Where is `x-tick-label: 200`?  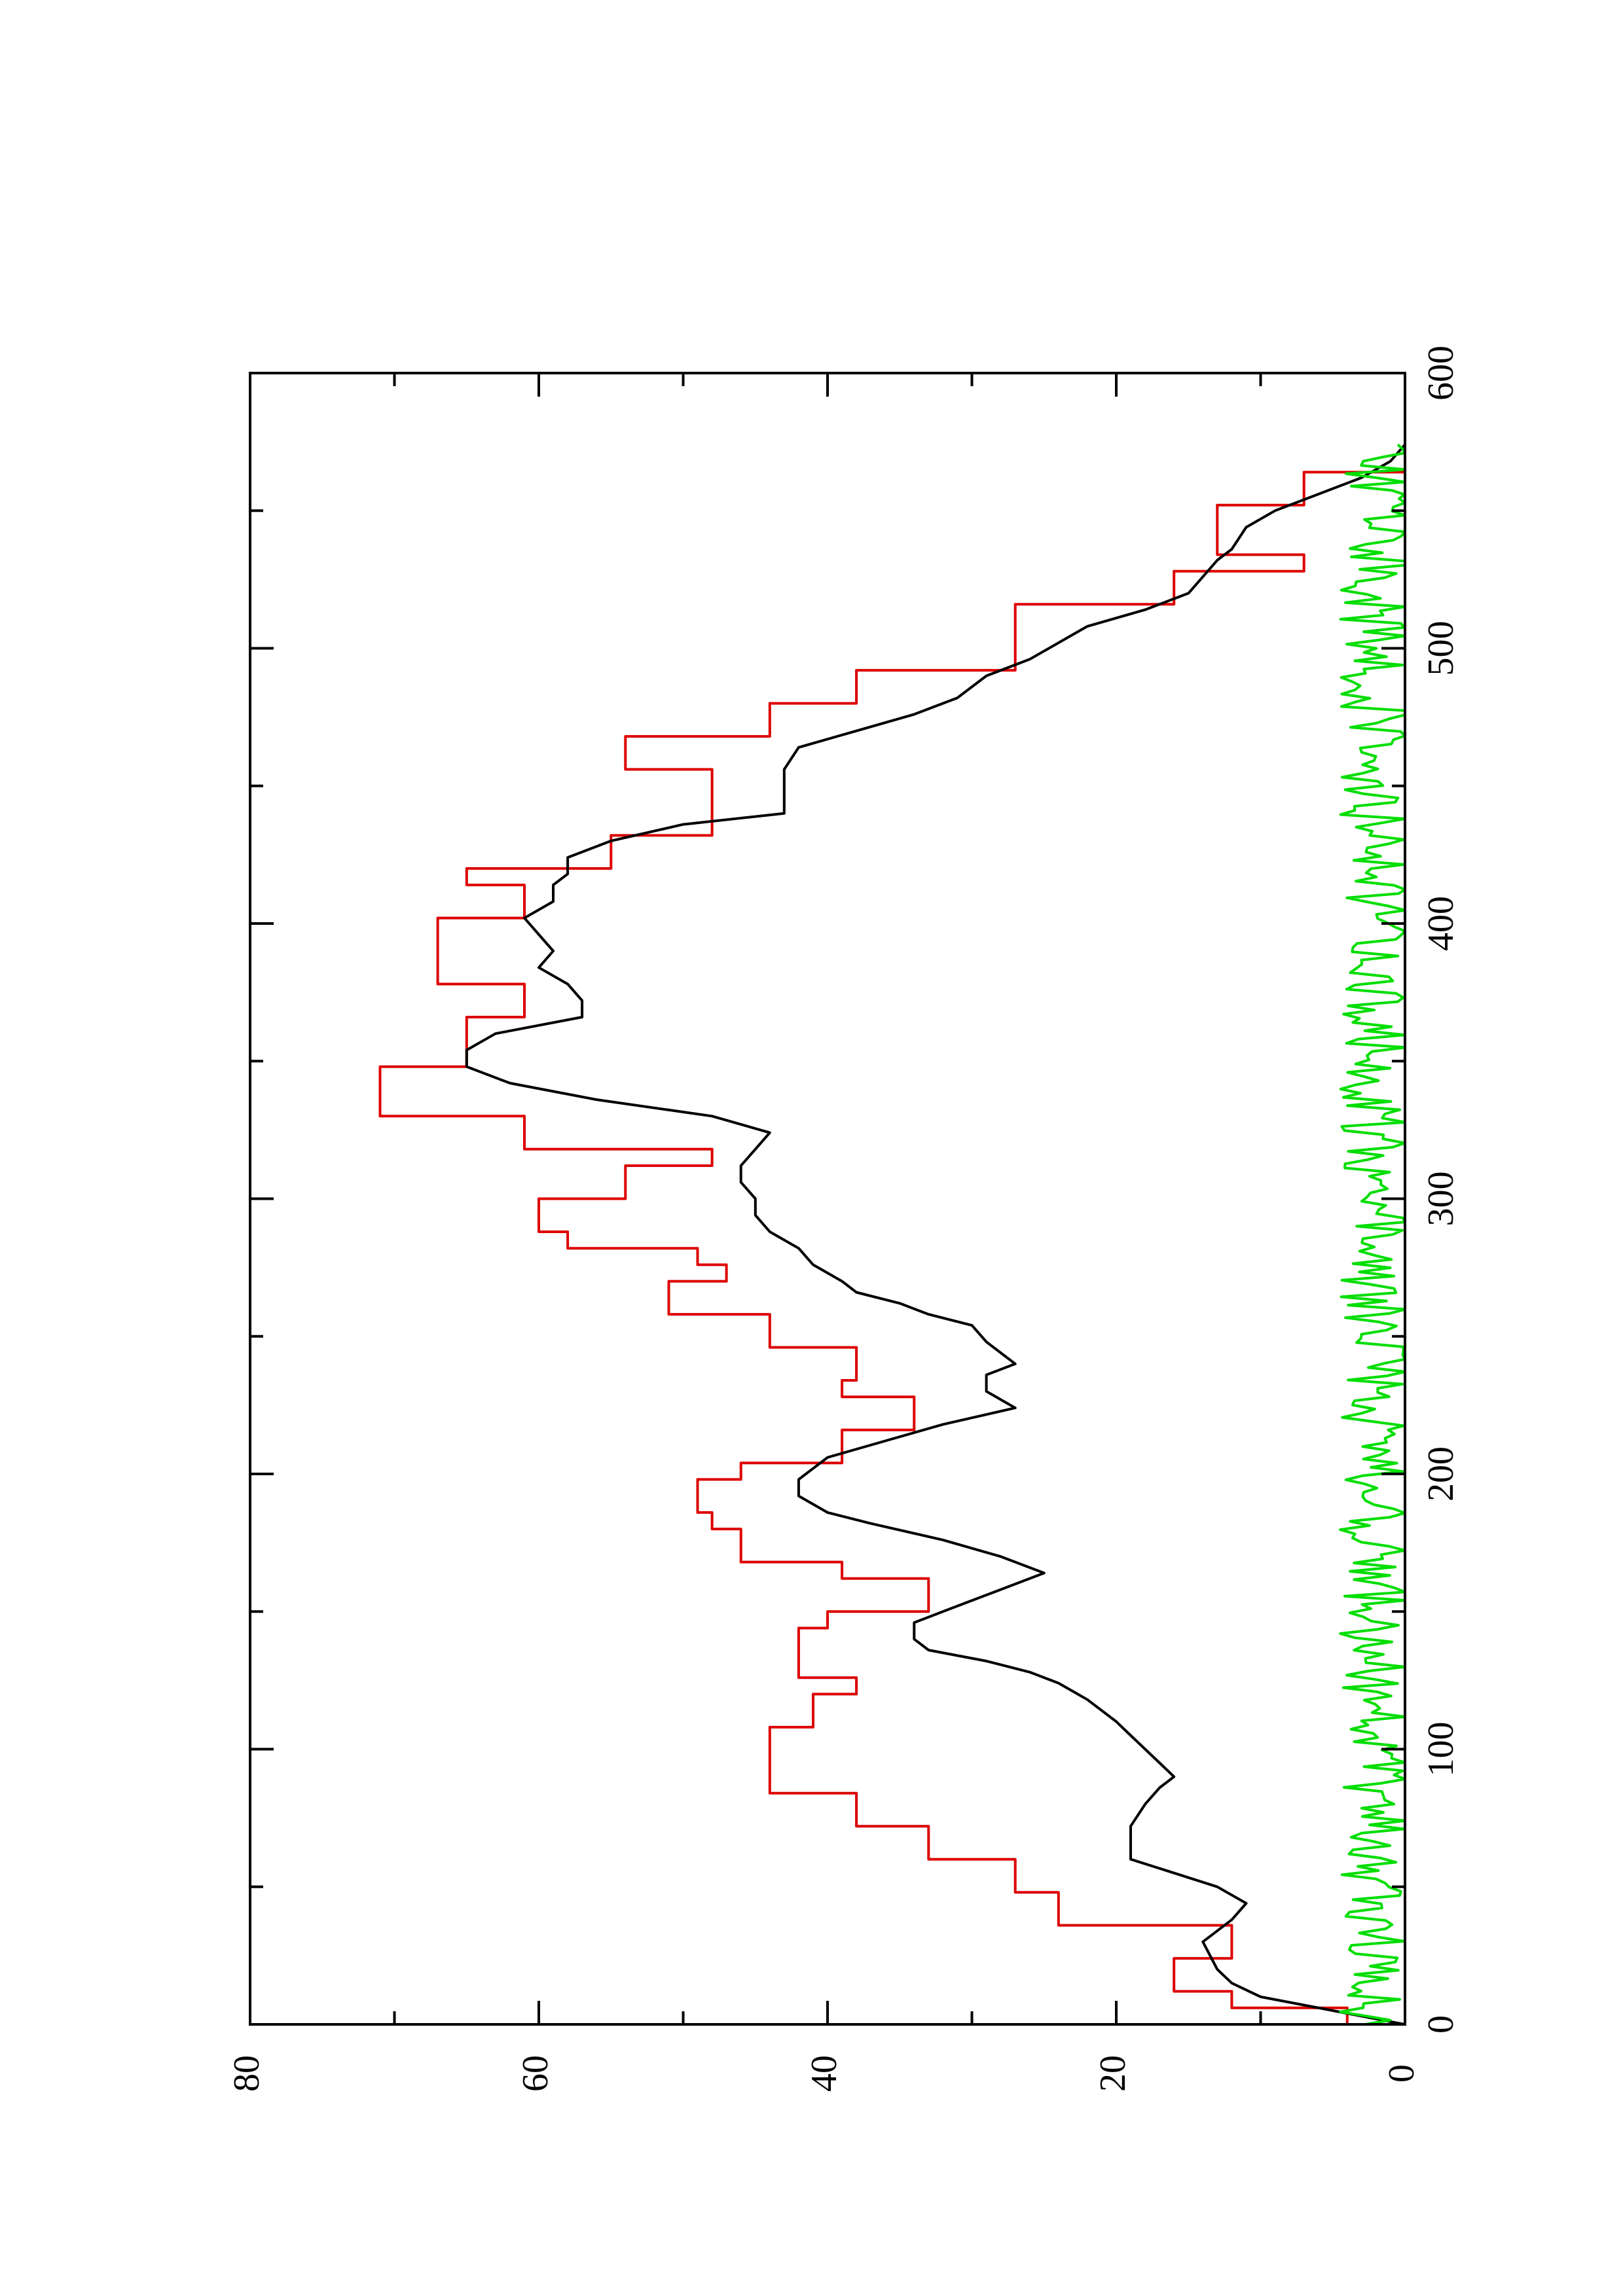
x-tick-label: 200 is located at coordinates (1441, 1473).